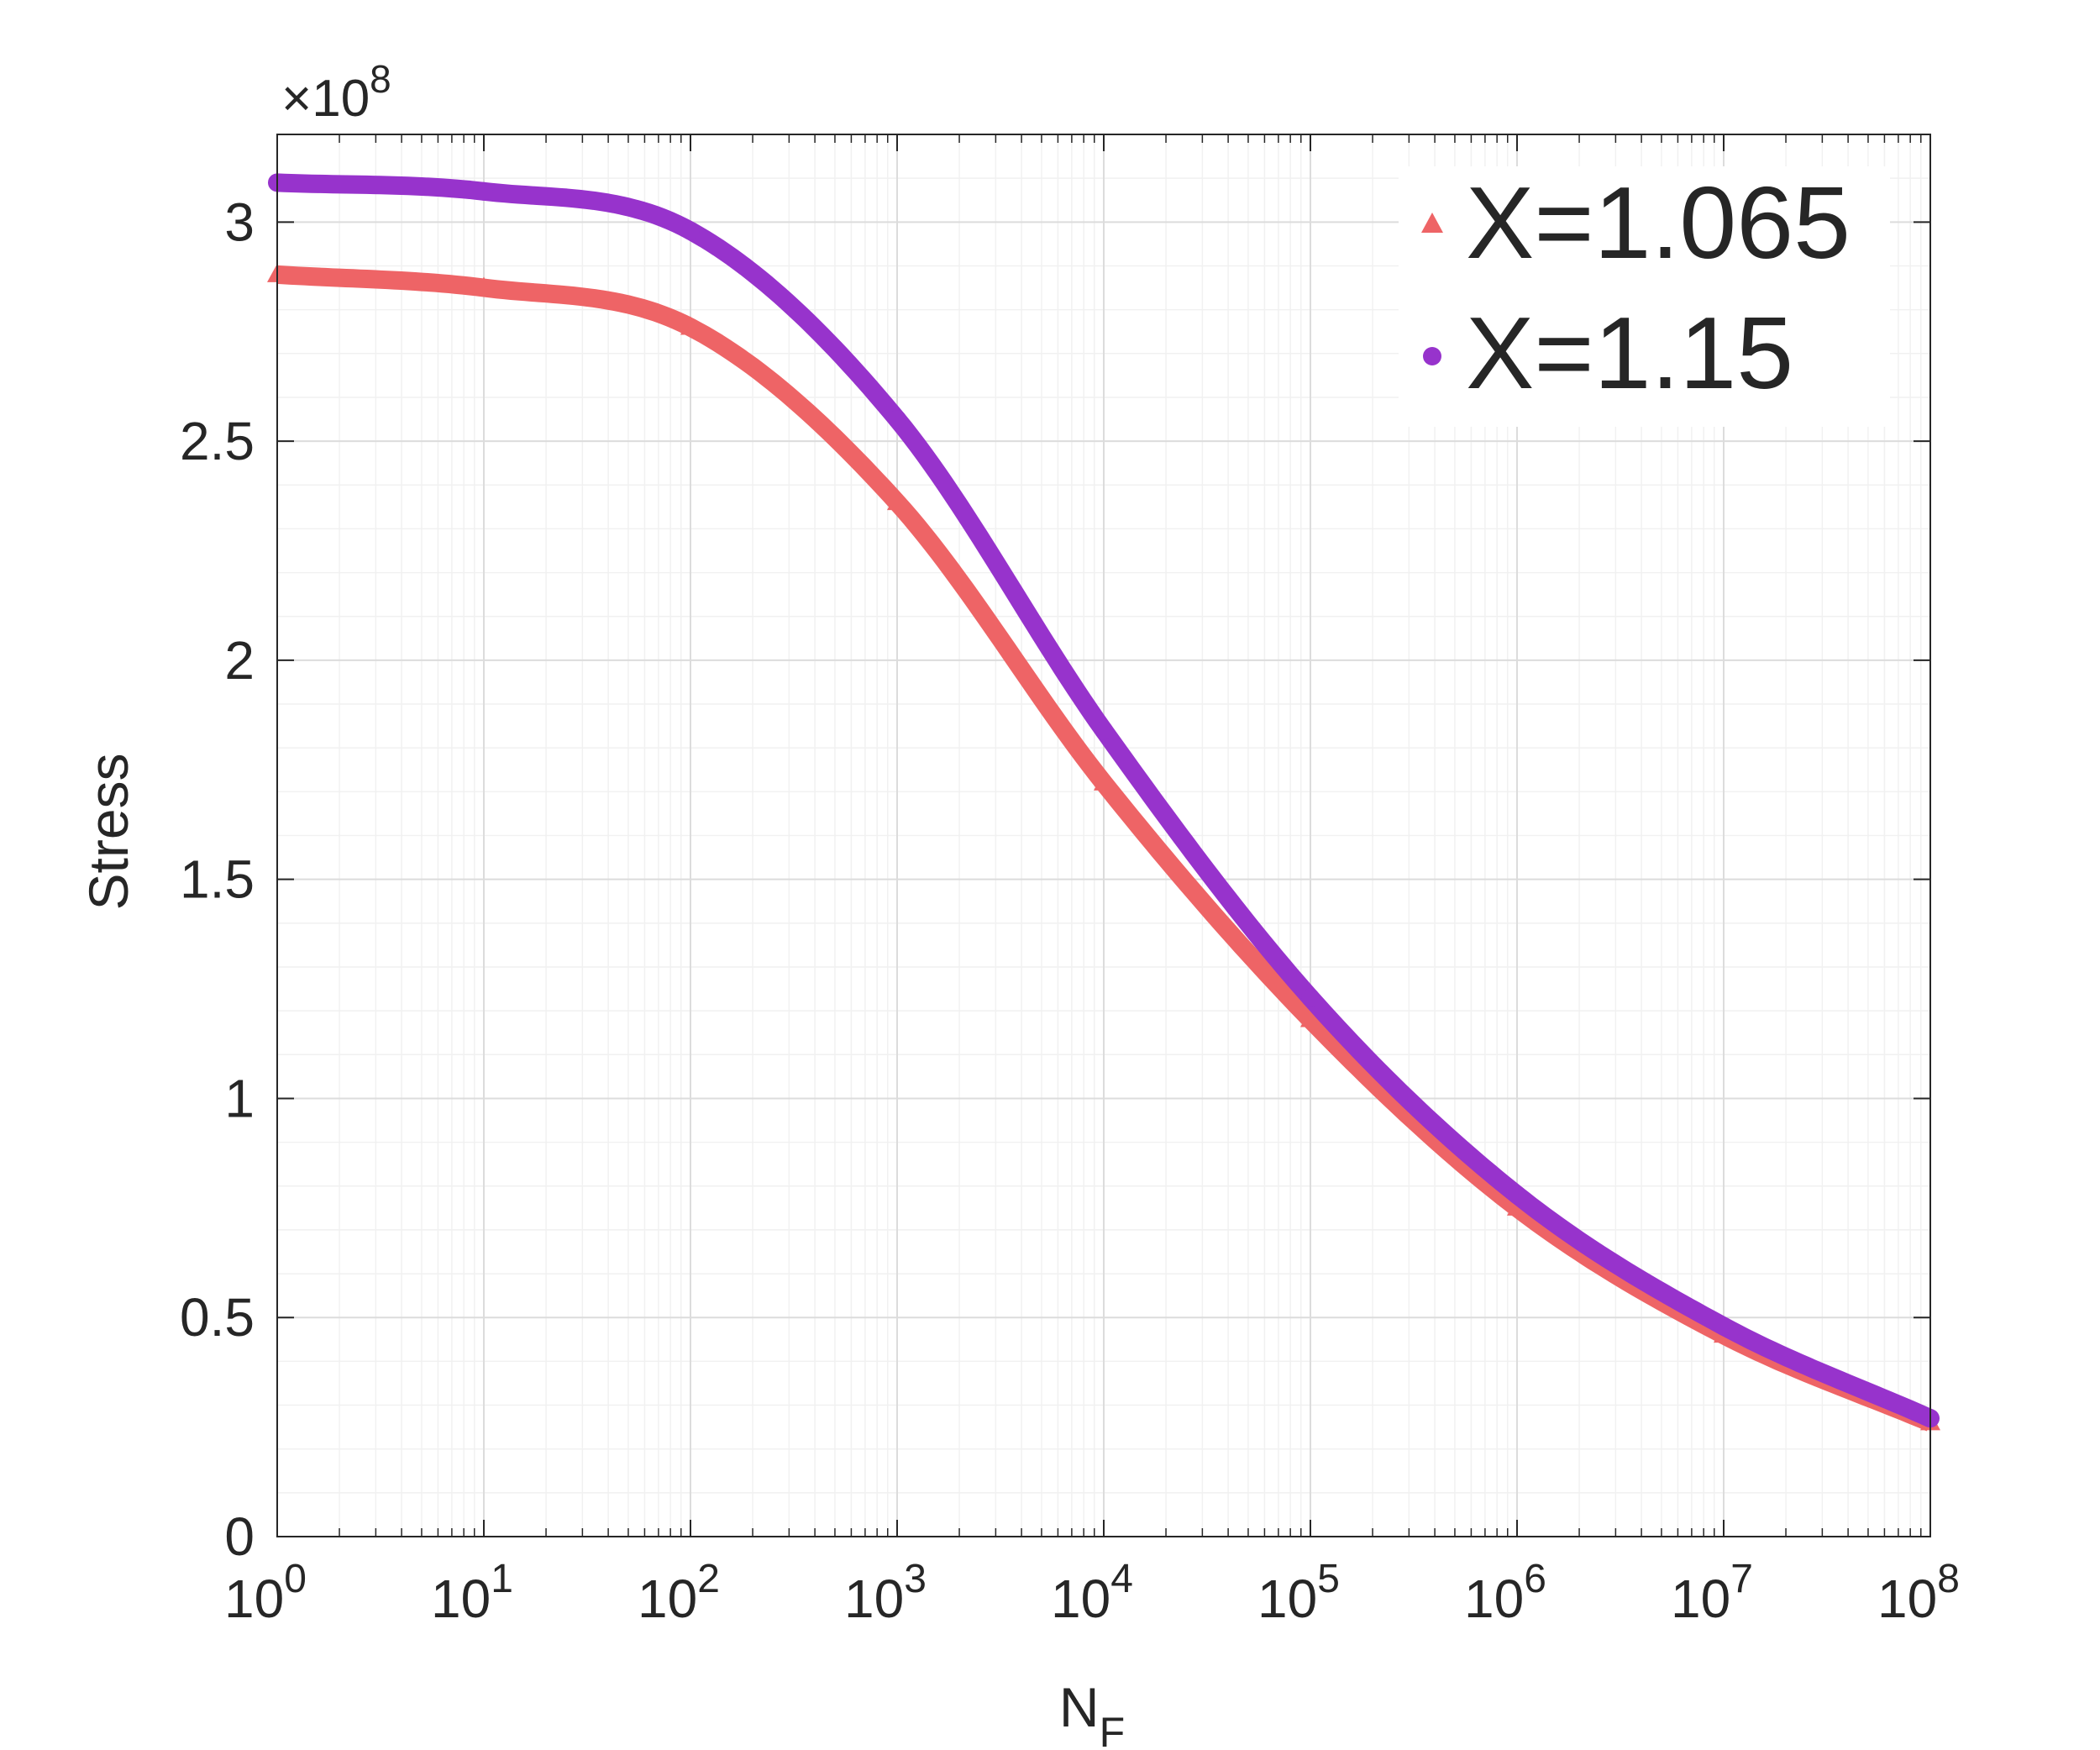 The width and height of the screenshot is (2100, 1750). Describe the element at coordinates (217, 1318) in the screenshot. I see `y-tick-label: 0.5` at that location.